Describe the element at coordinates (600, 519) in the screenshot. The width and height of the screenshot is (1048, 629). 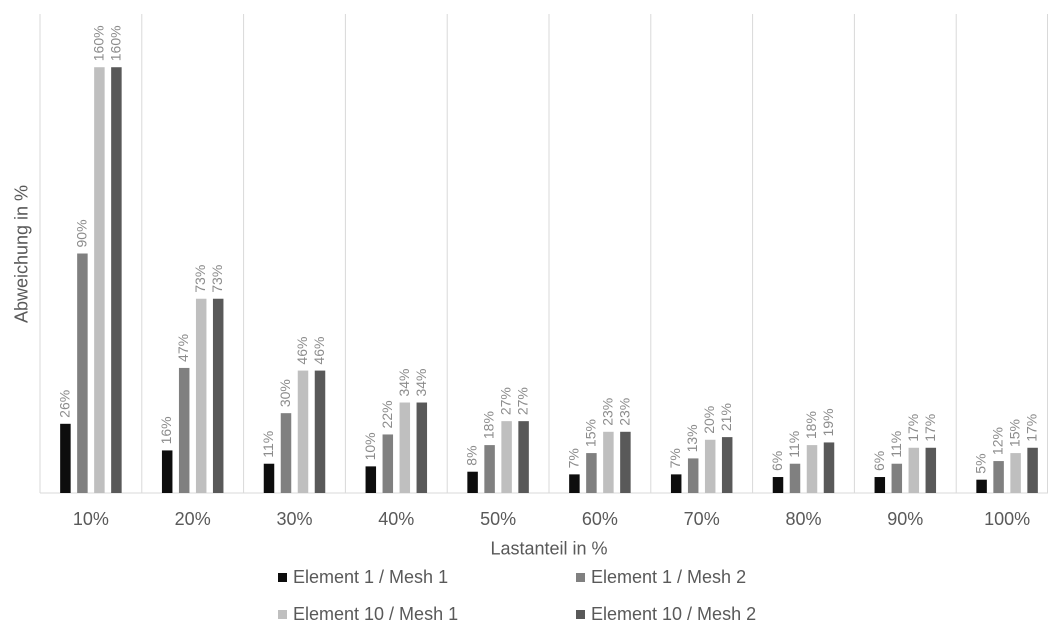
I see `x-tick-label: 60%` at that location.